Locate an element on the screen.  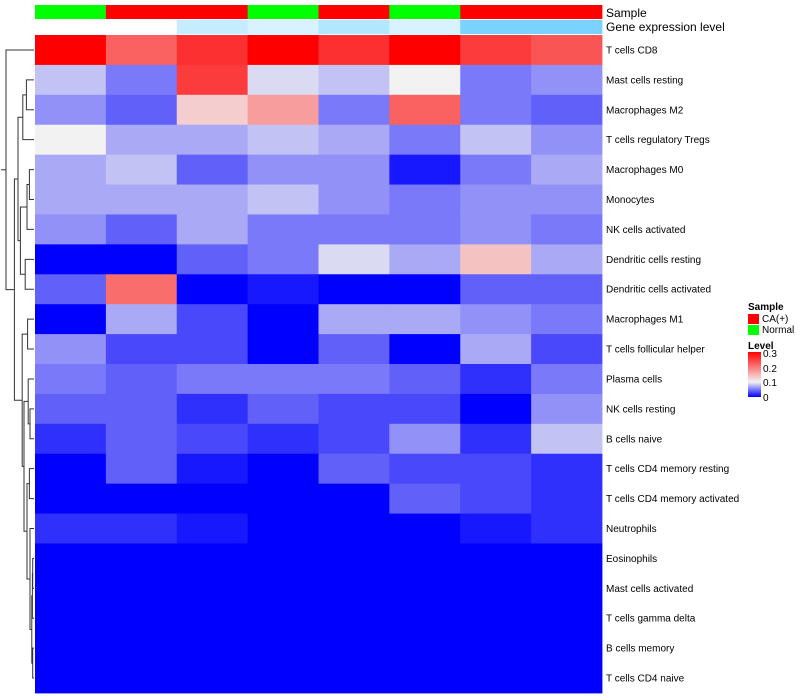
expression-annotation-bar is located at coordinates (319, 27).